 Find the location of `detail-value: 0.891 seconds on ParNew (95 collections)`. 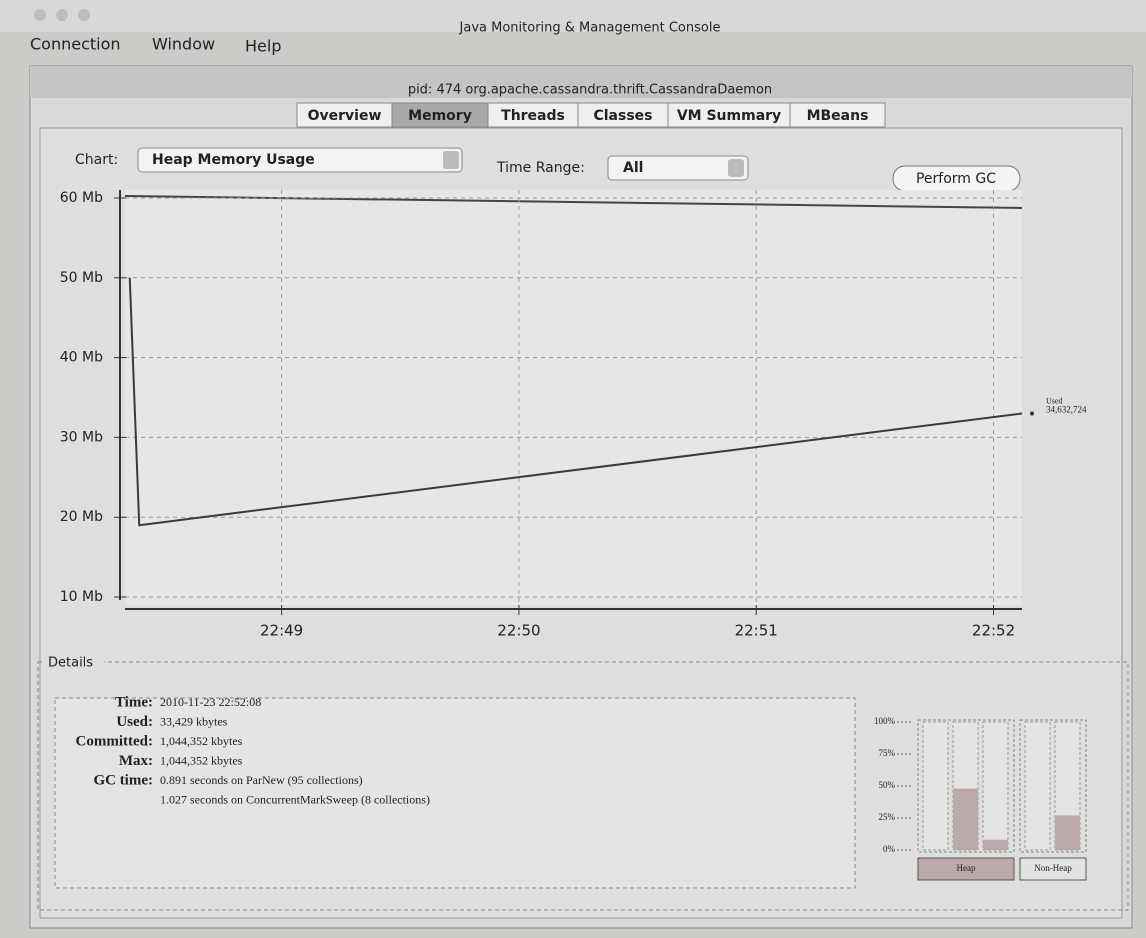

detail-value: 0.891 seconds on ParNew (95 collections) is located at coordinates (261, 780).